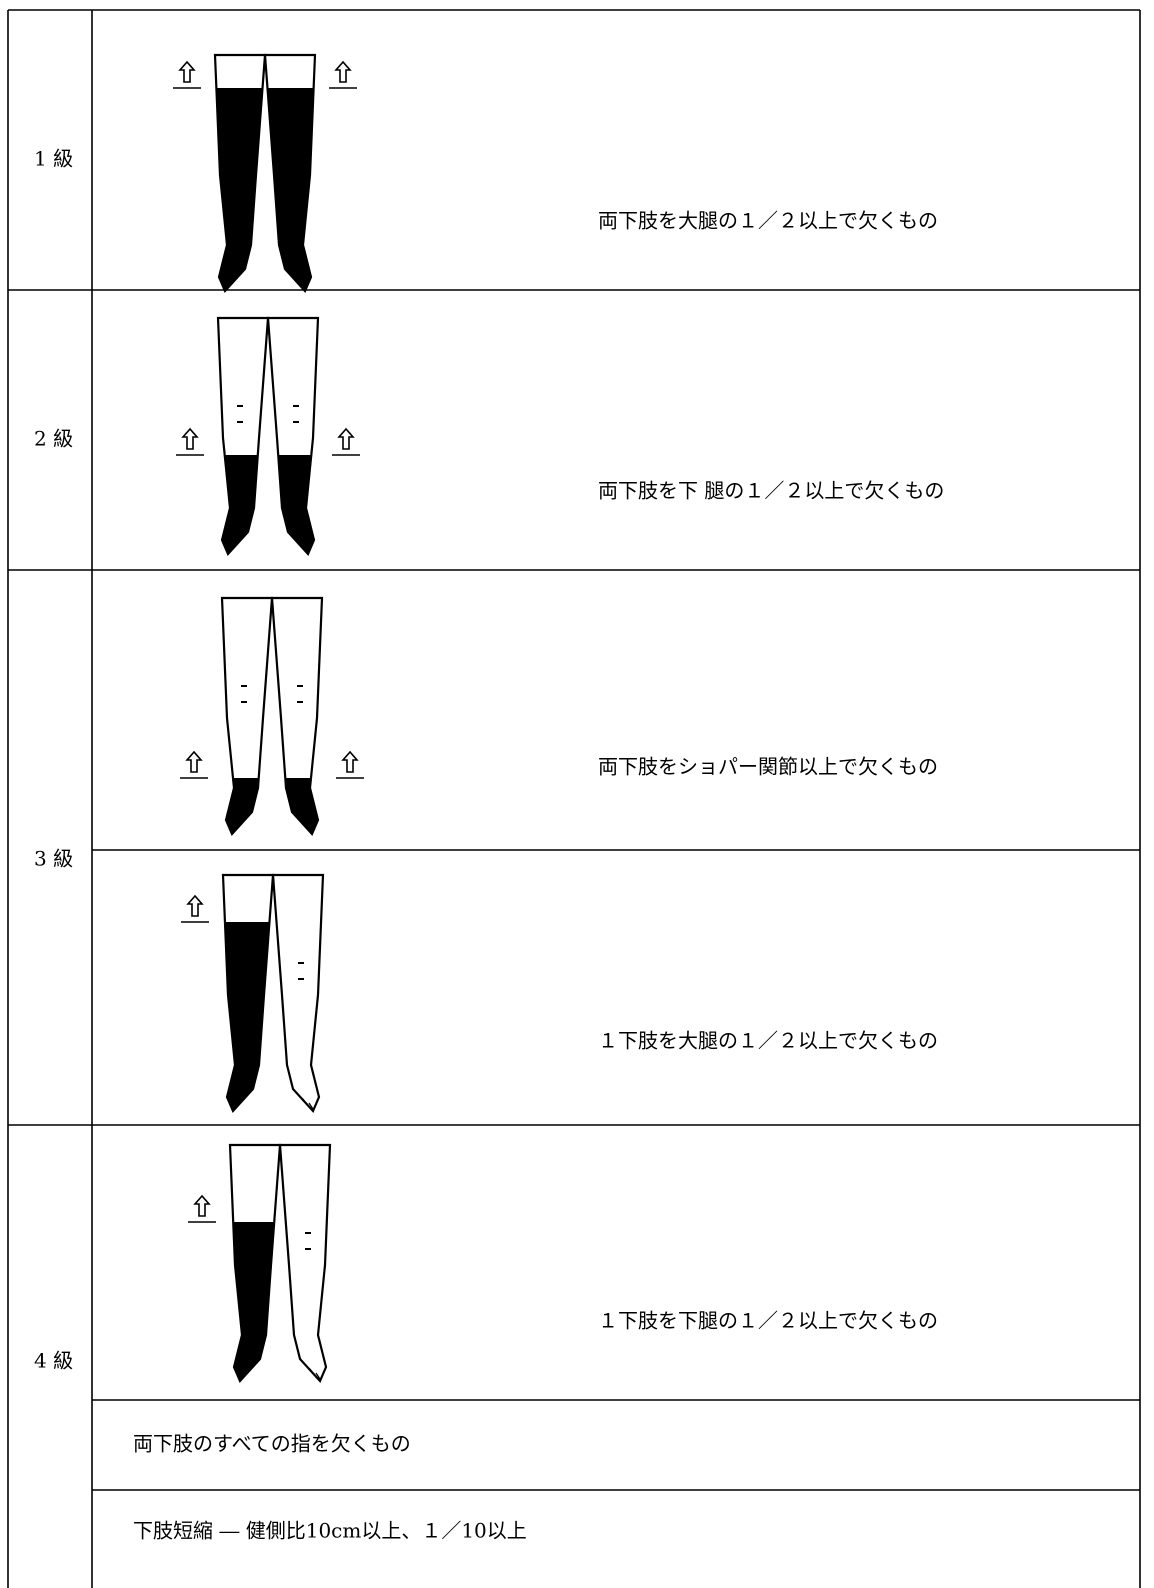 This screenshot has width=1154, height=1588. I want to click on description: 下肢短縮 ― 健側比10cm以上、１／10以上, so click(330, 1531).